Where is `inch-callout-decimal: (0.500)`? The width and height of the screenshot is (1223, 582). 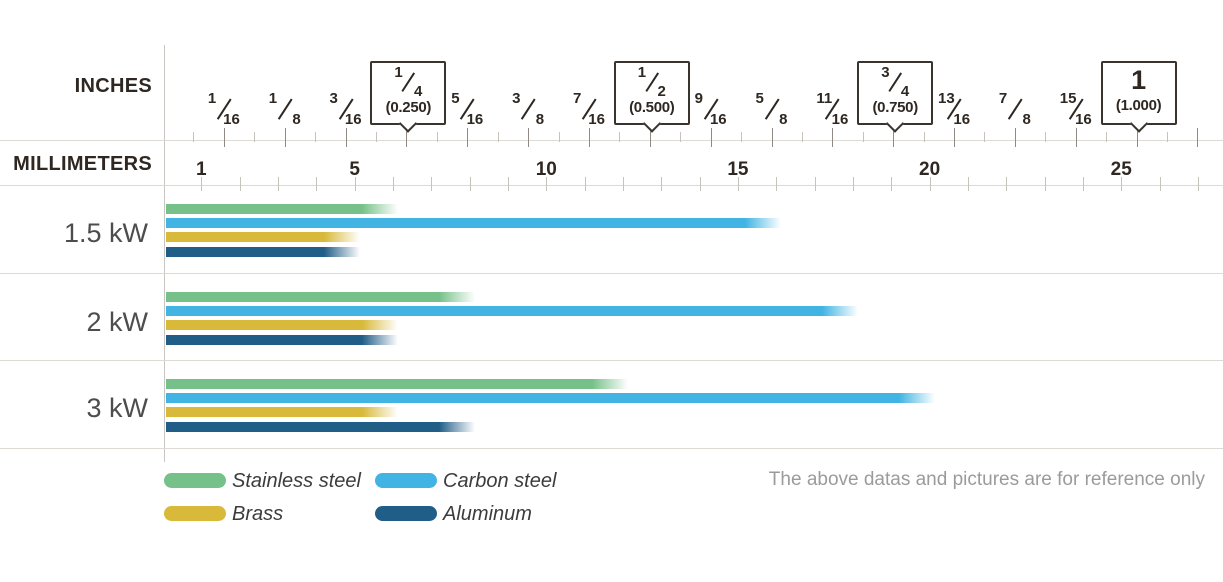
inch-callout-decimal: (0.500) is located at coordinates (652, 107).